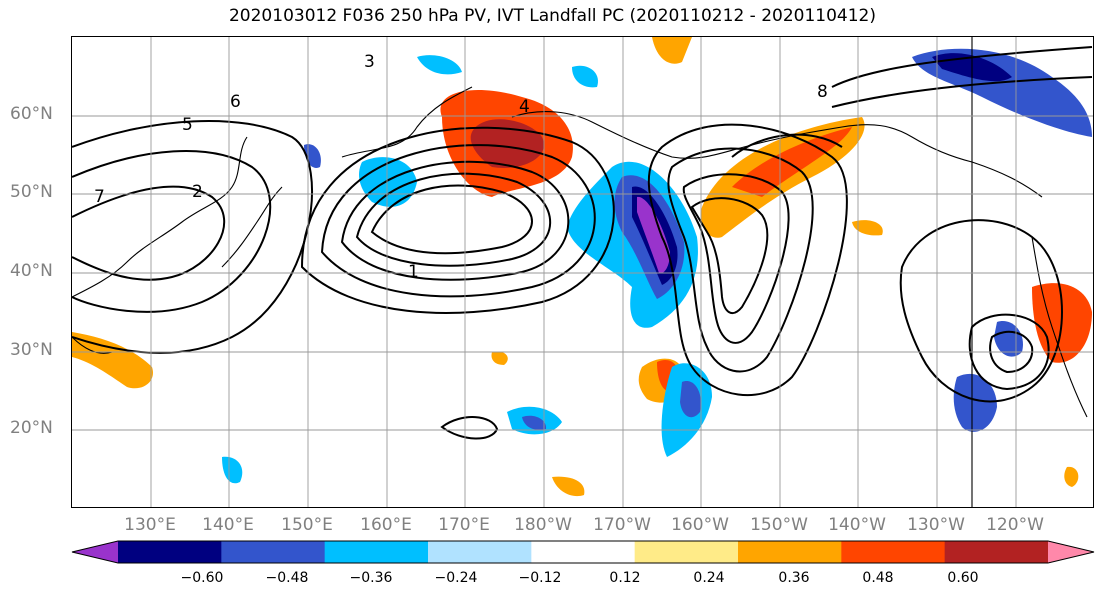 This screenshot has width=1105, height=601. I want to click on lon-label: 130°W, so click(936, 525).